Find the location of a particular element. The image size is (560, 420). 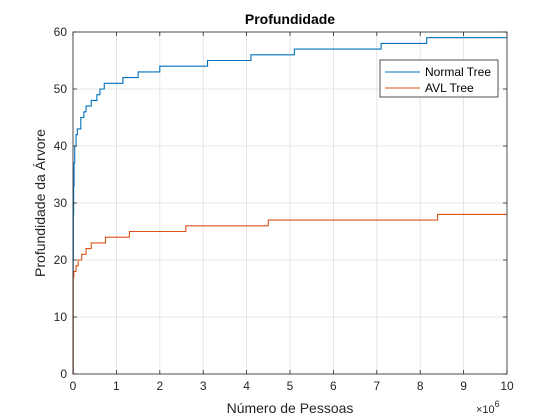

y-tick-label: 20 is located at coordinates (61, 260).